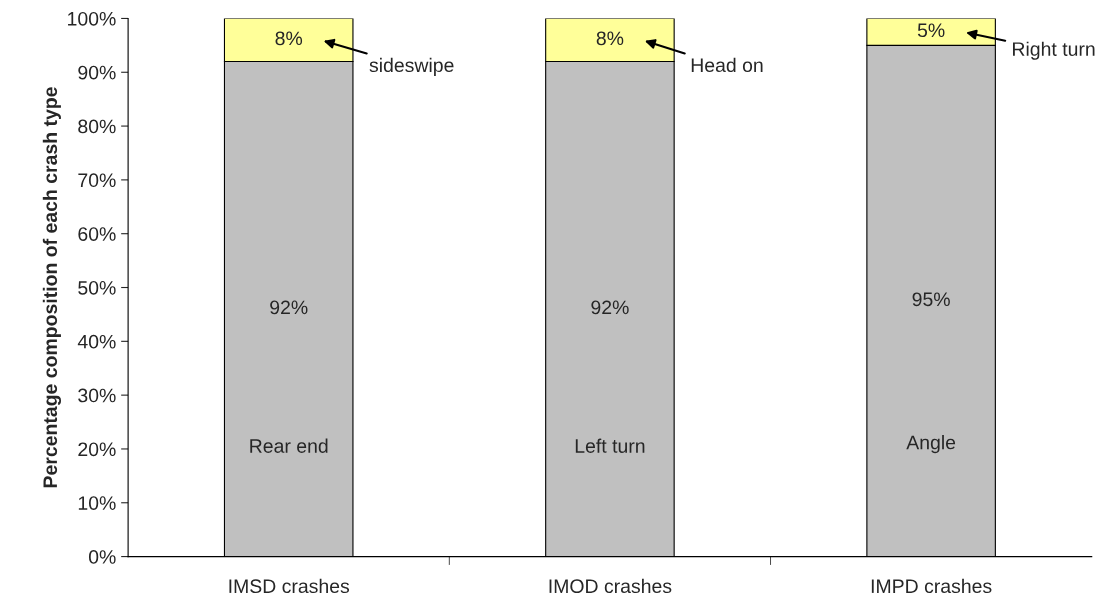 The width and height of the screenshot is (1114, 615). I want to click on data-label: 5%, so click(931, 30).